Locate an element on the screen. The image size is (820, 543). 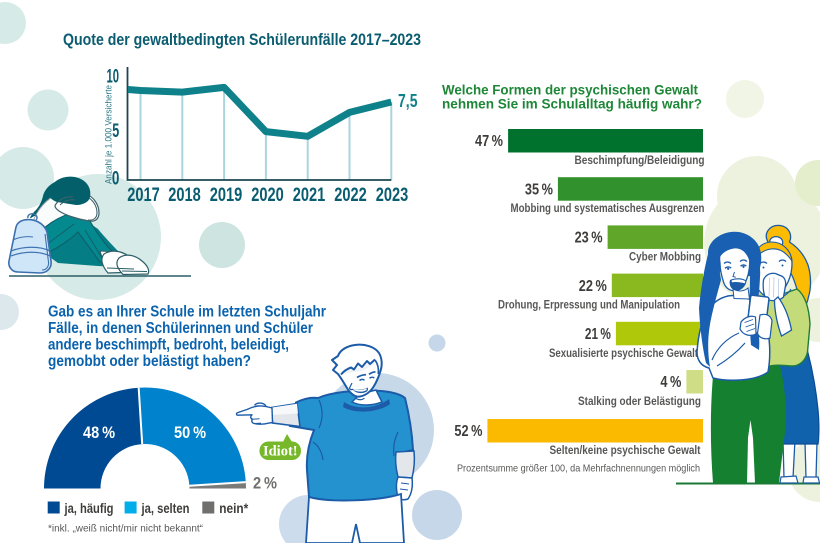
svg-text: Selten/keine psychische Gewalt is located at coordinates (625, 451).